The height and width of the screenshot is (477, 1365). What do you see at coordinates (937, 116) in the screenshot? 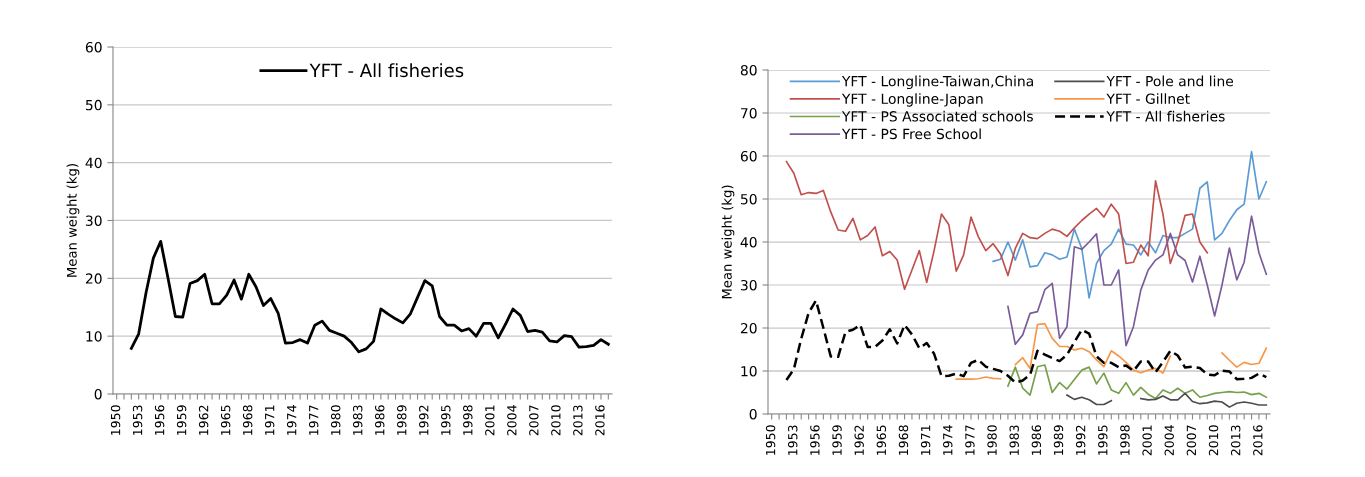
I see `legend-label: YFT - PS Associated schools` at bounding box center [937, 116].